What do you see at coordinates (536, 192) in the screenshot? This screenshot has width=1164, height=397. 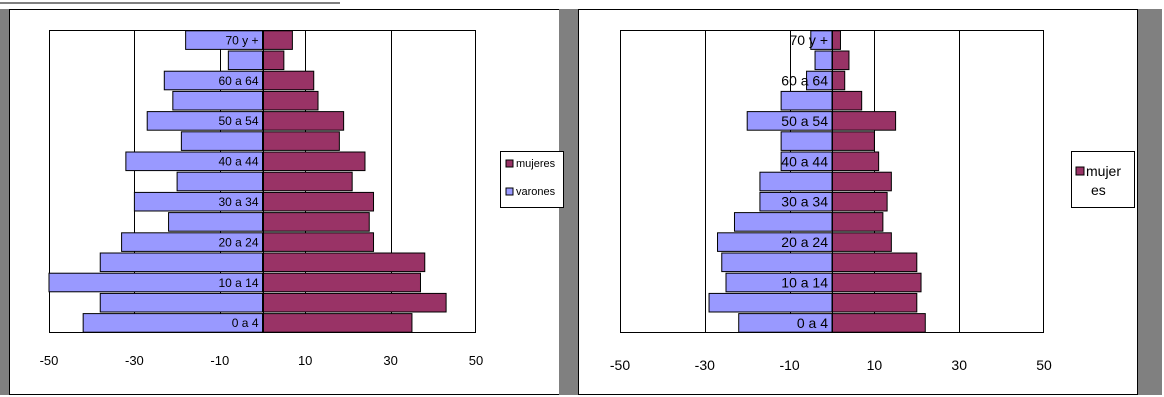 I see `legend-label: varones` at bounding box center [536, 192].